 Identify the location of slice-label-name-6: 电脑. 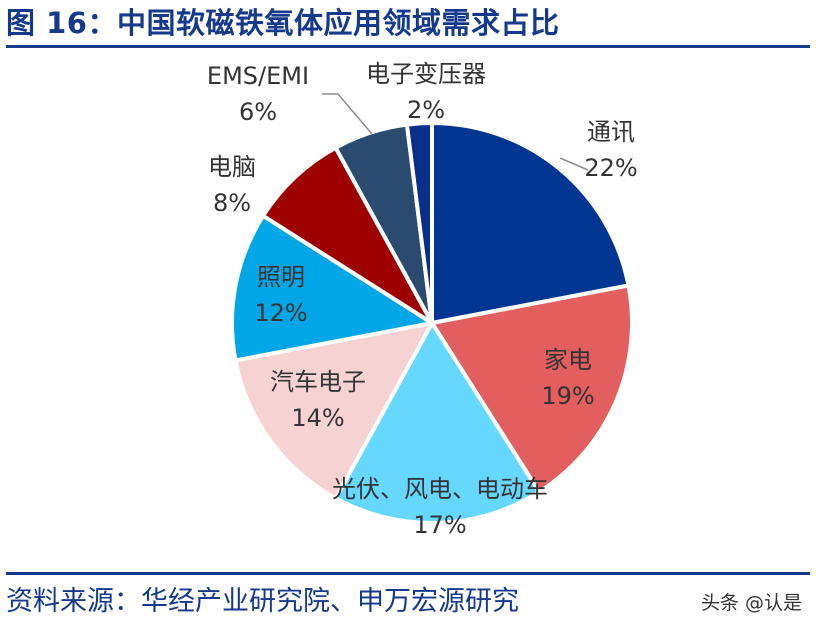
(232, 167).